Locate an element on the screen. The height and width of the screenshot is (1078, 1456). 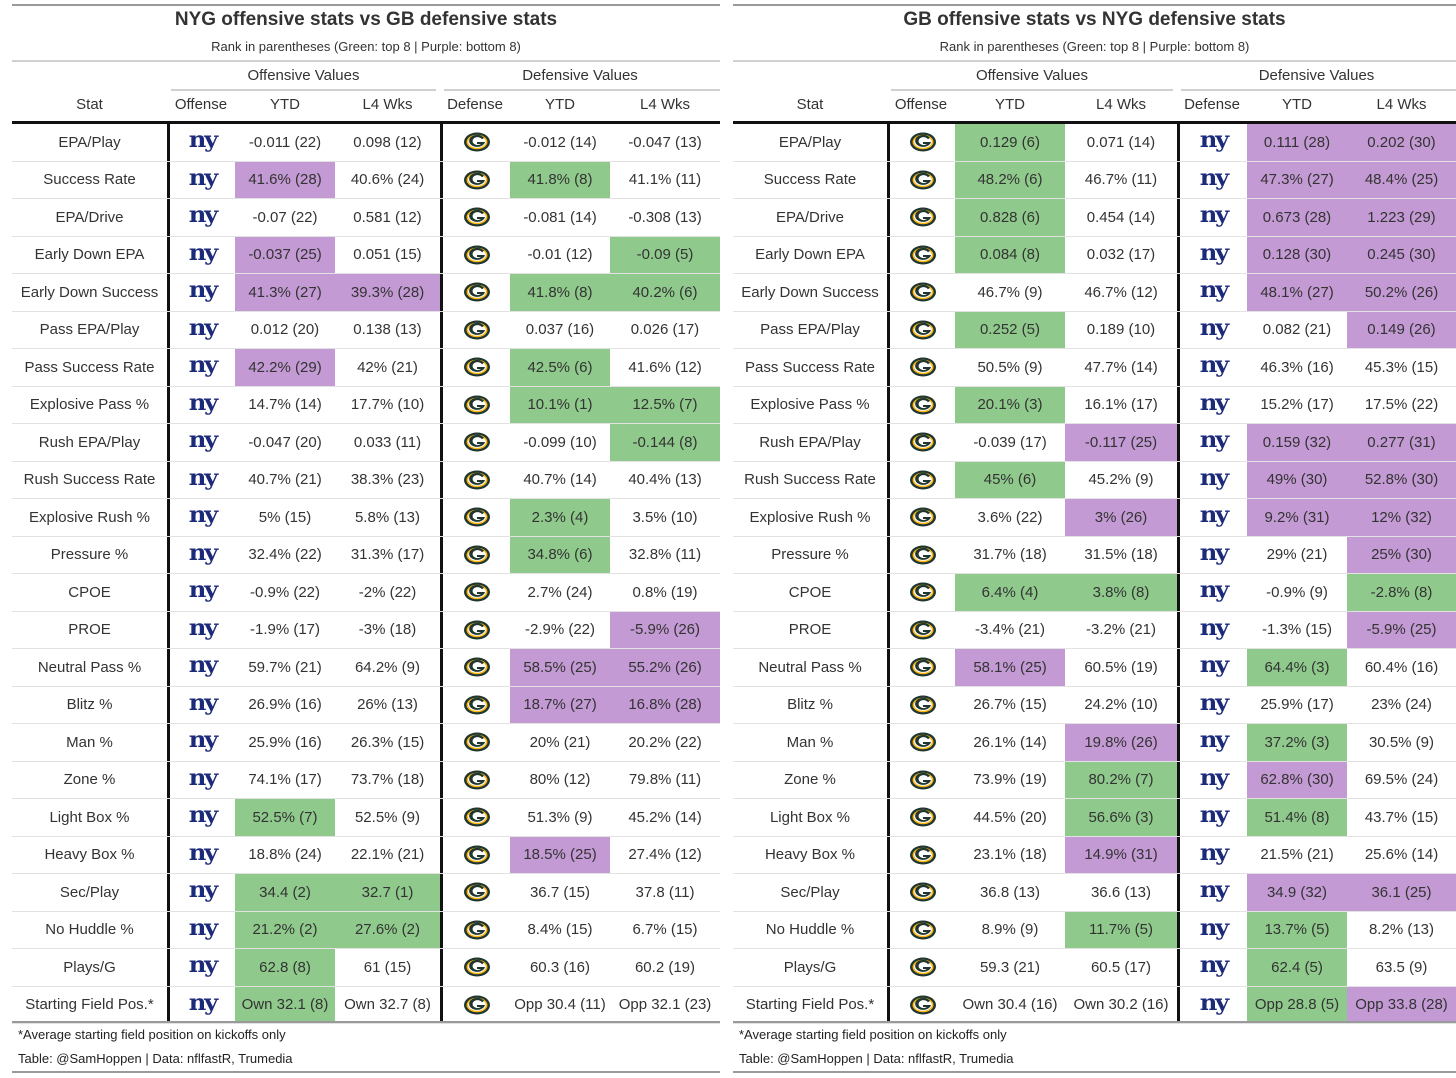
offense-ytd-value: Own 30.4 (16) is located at coordinates (1010, 1005).